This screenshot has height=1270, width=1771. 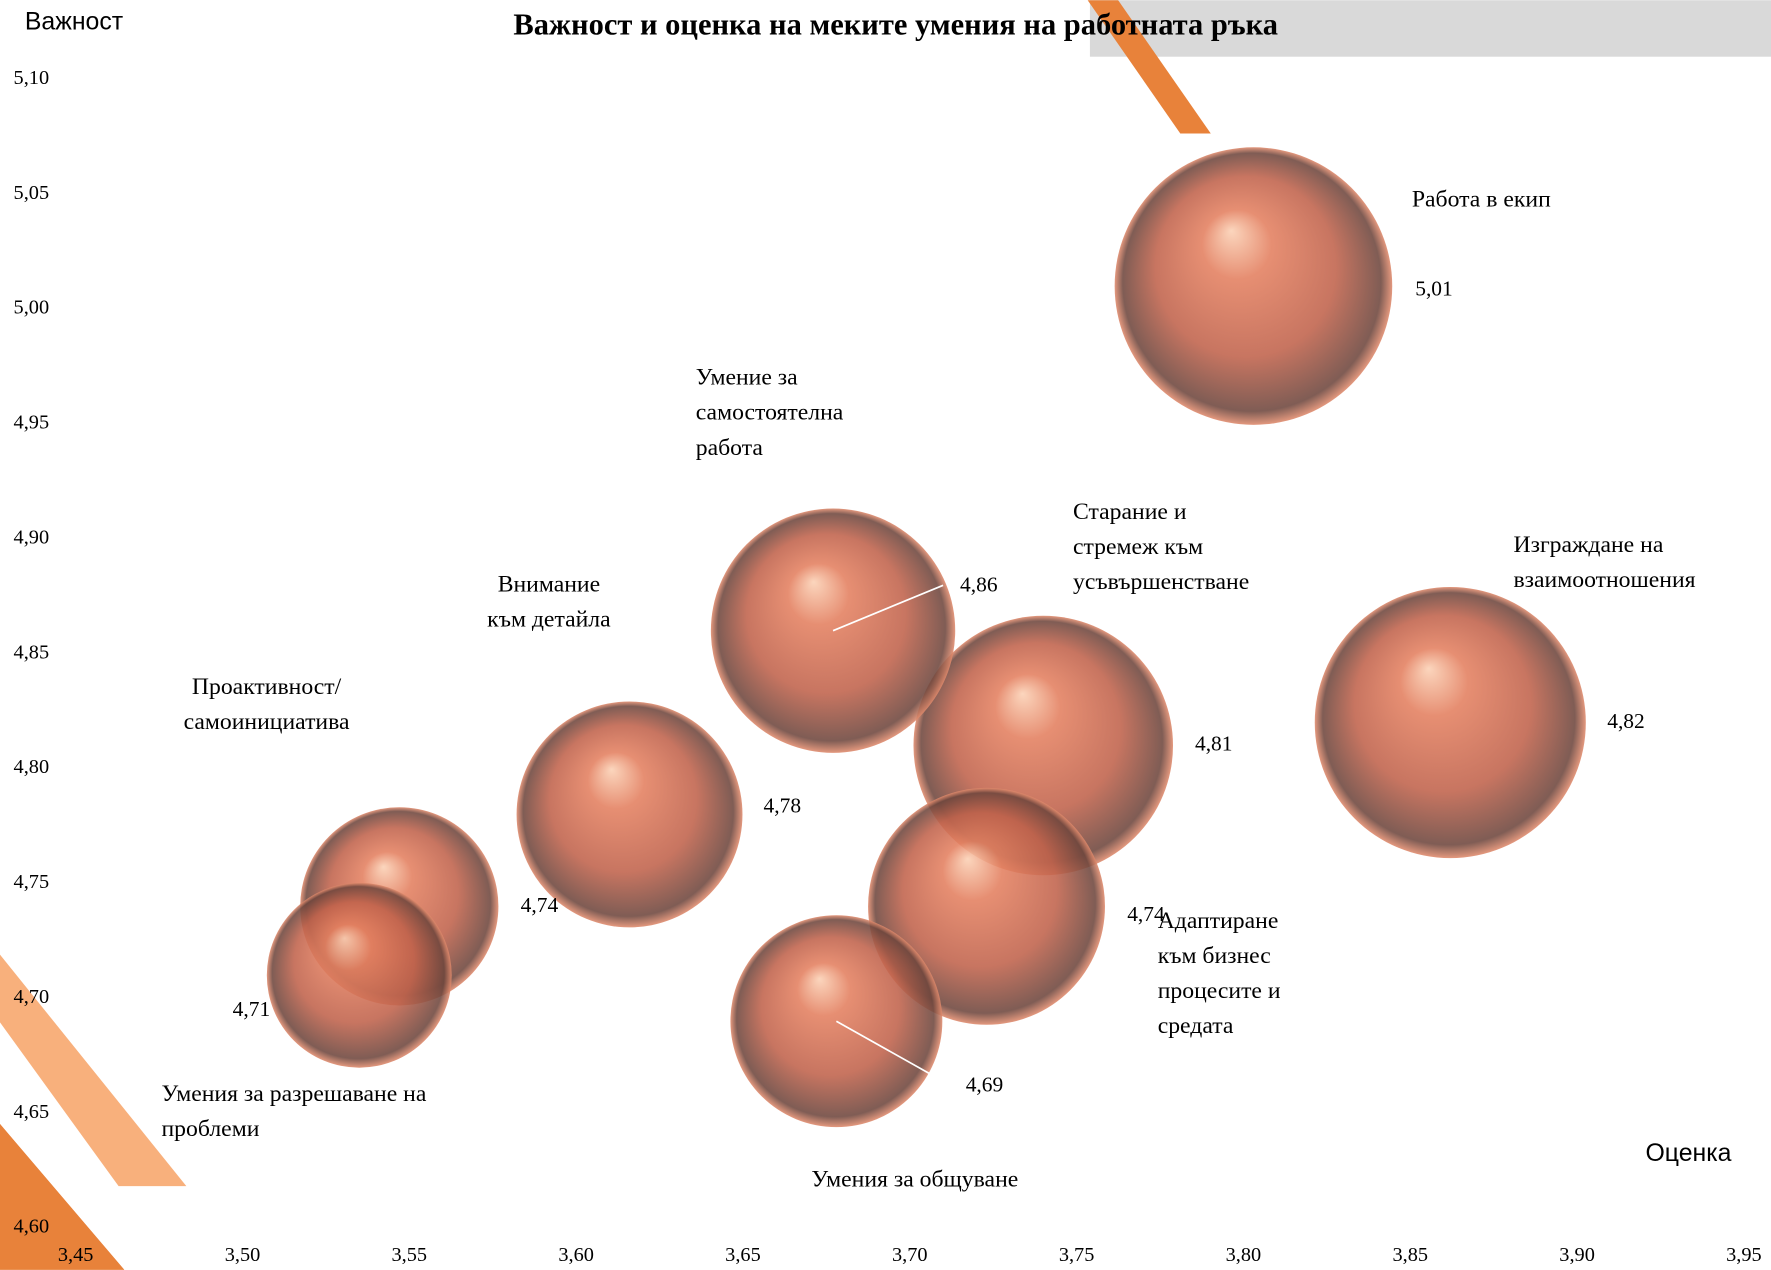 I want to click on bubble-name: Умение за самостоятелна работа, so click(x=770, y=413).